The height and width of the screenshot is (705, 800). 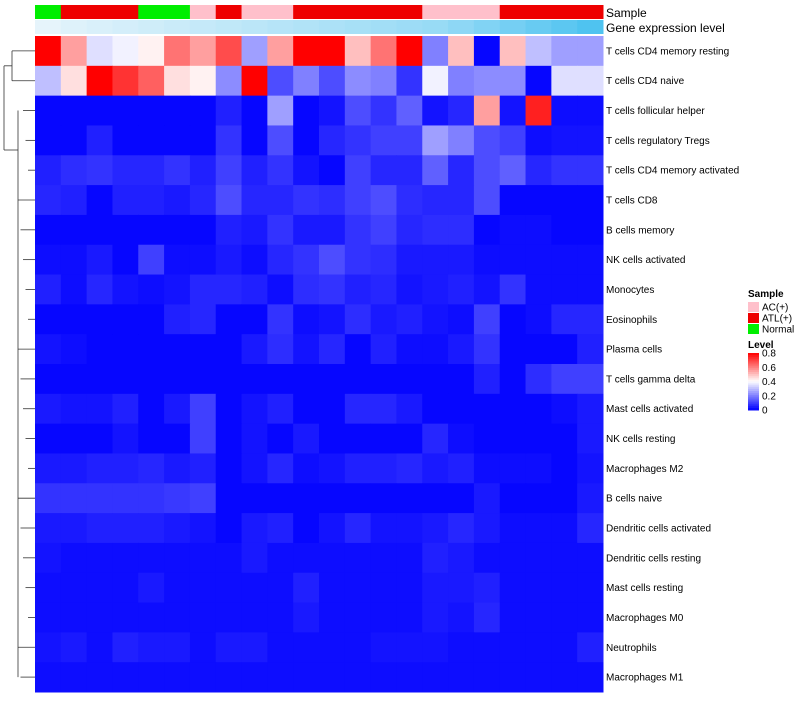 I want to click on legend-level-tick: 0.6, so click(x=769, y=368).